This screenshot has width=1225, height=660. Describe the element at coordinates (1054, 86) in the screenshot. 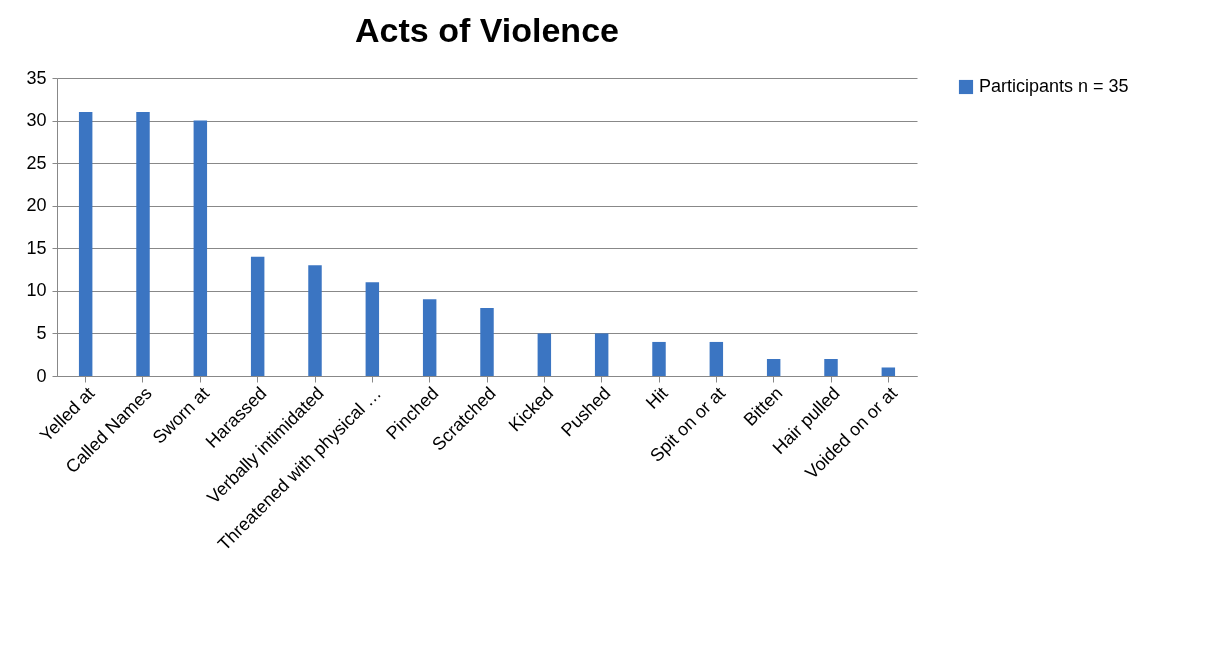

I see `legend-label: Participants n = 35` at that location.